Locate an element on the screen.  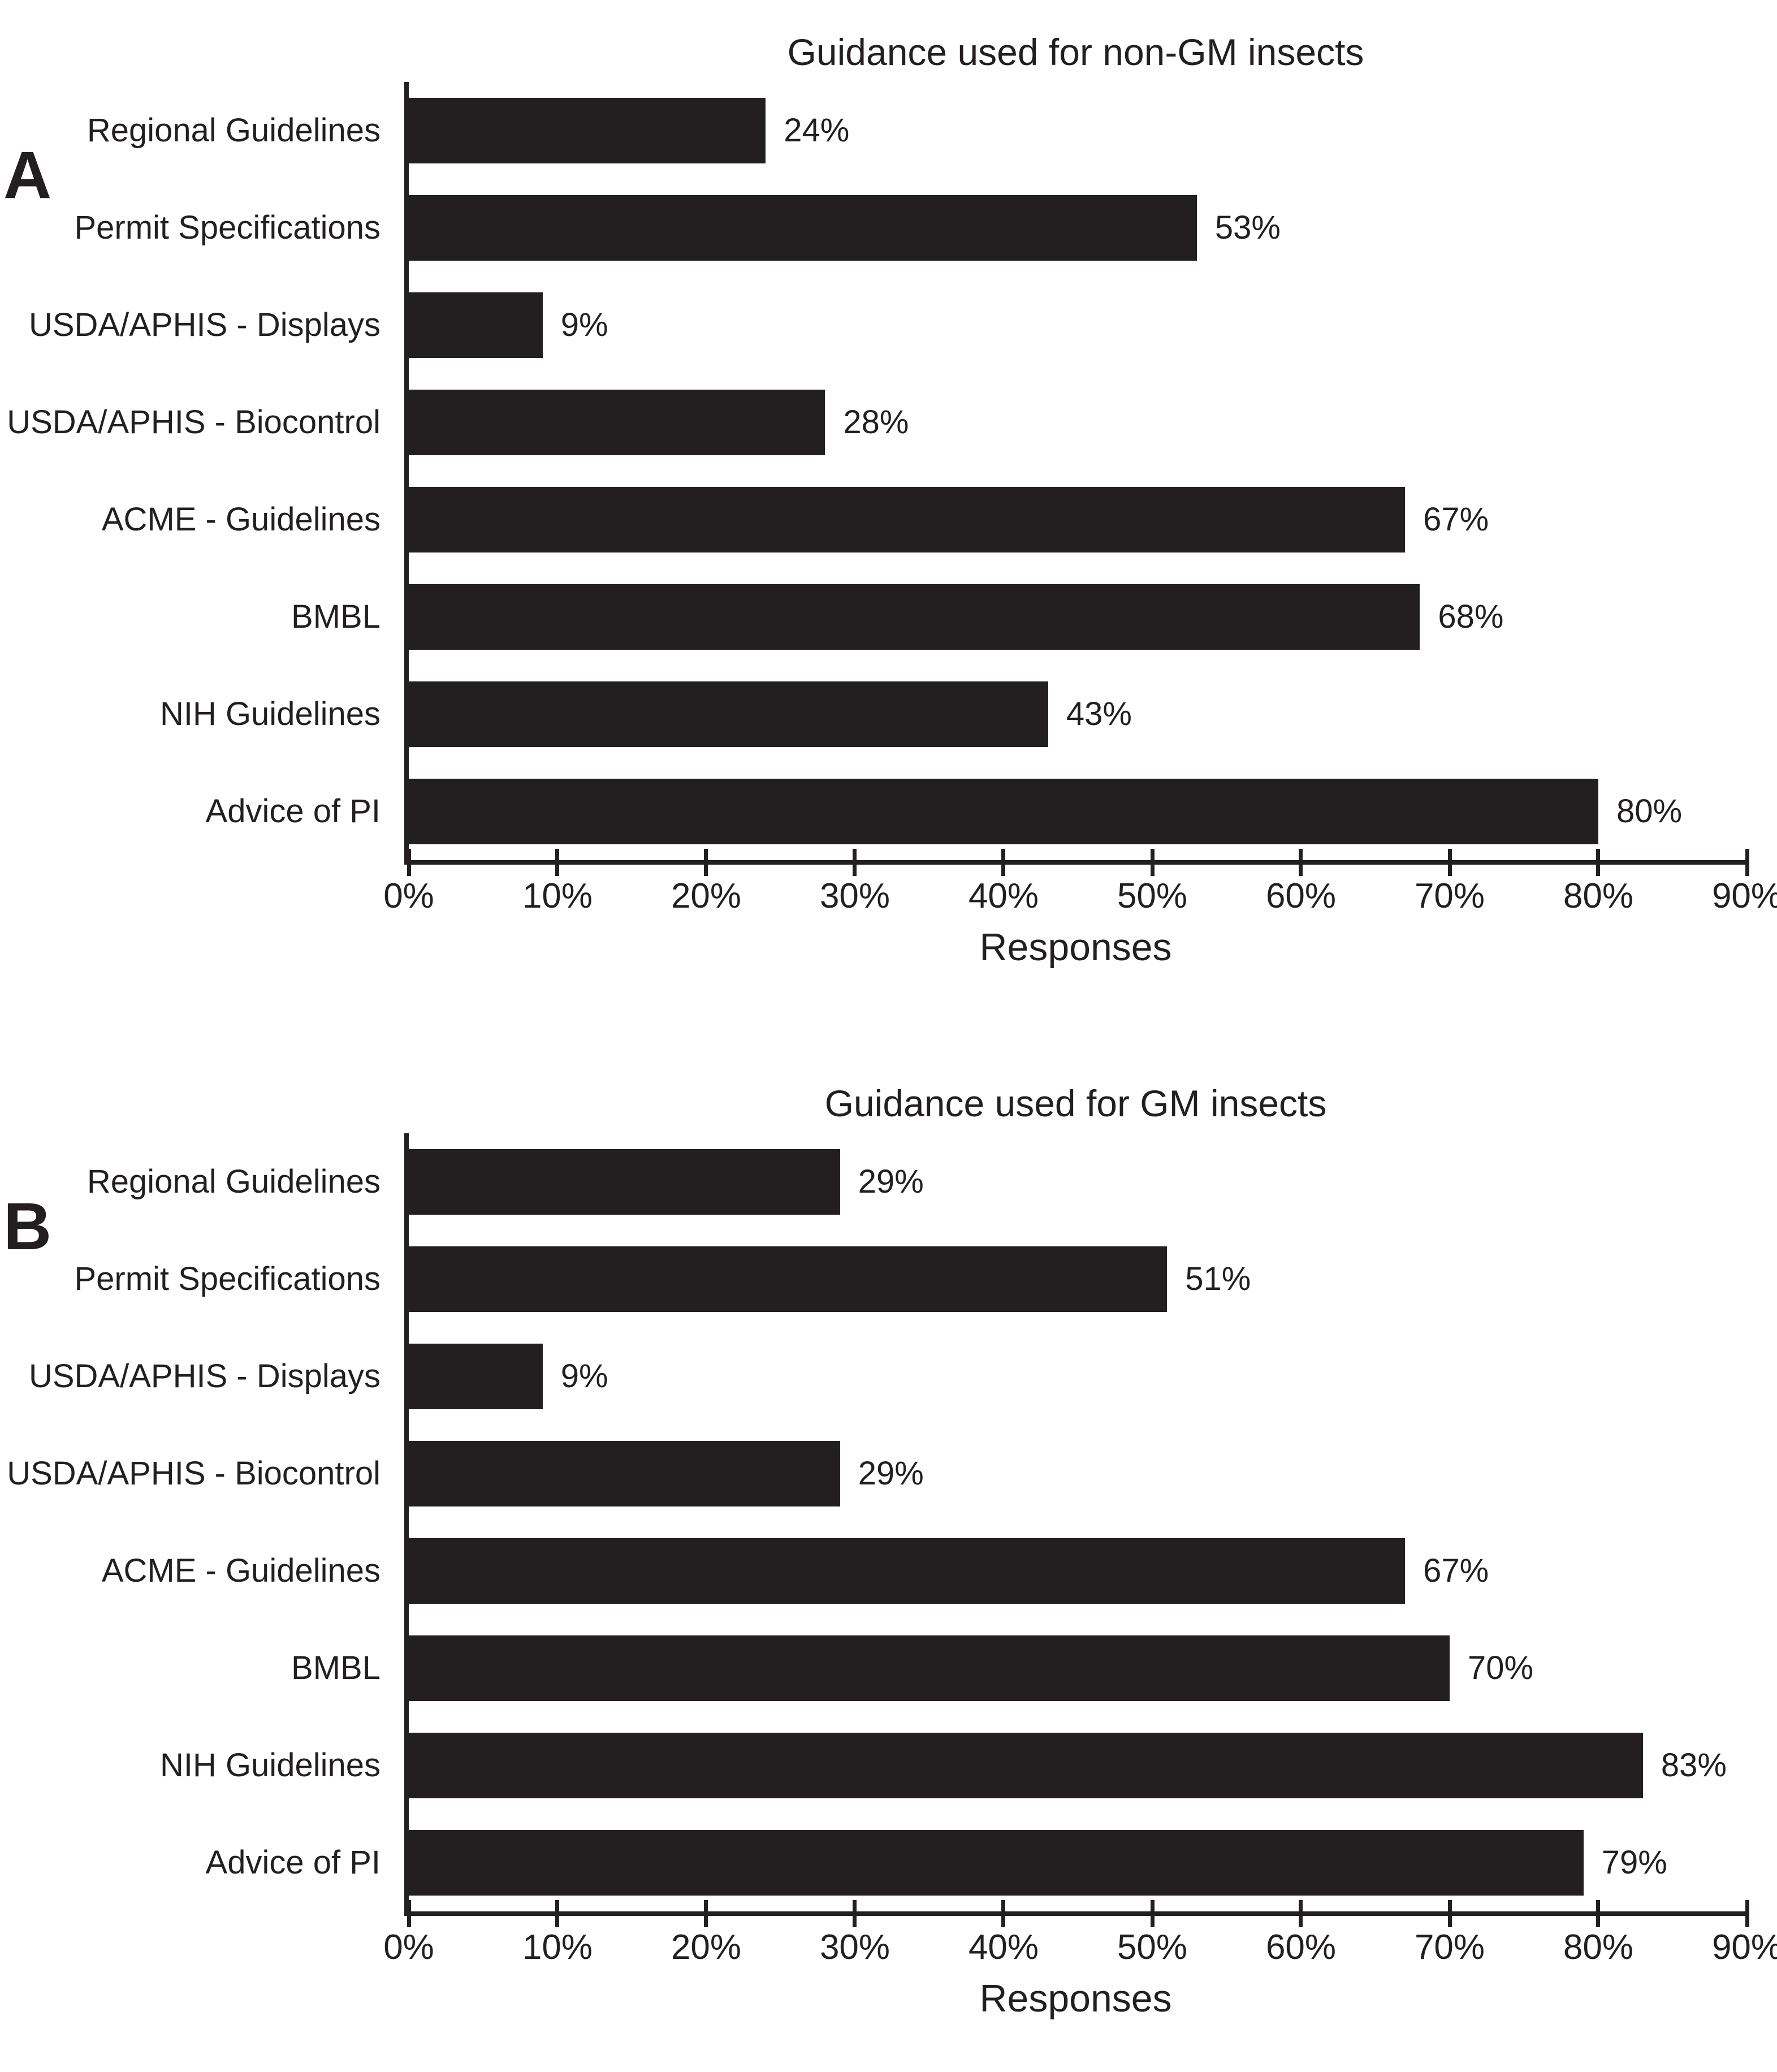
bar-area: 79% is located at coordinates (1075, 1863).